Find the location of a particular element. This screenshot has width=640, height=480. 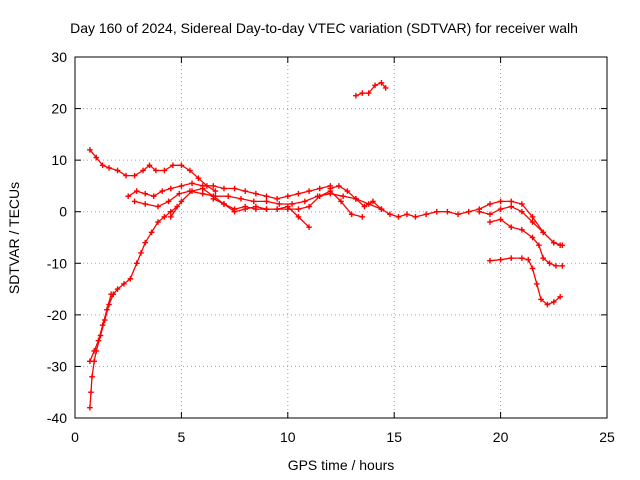

series-track-late-main is located at coordinates (445, 216).